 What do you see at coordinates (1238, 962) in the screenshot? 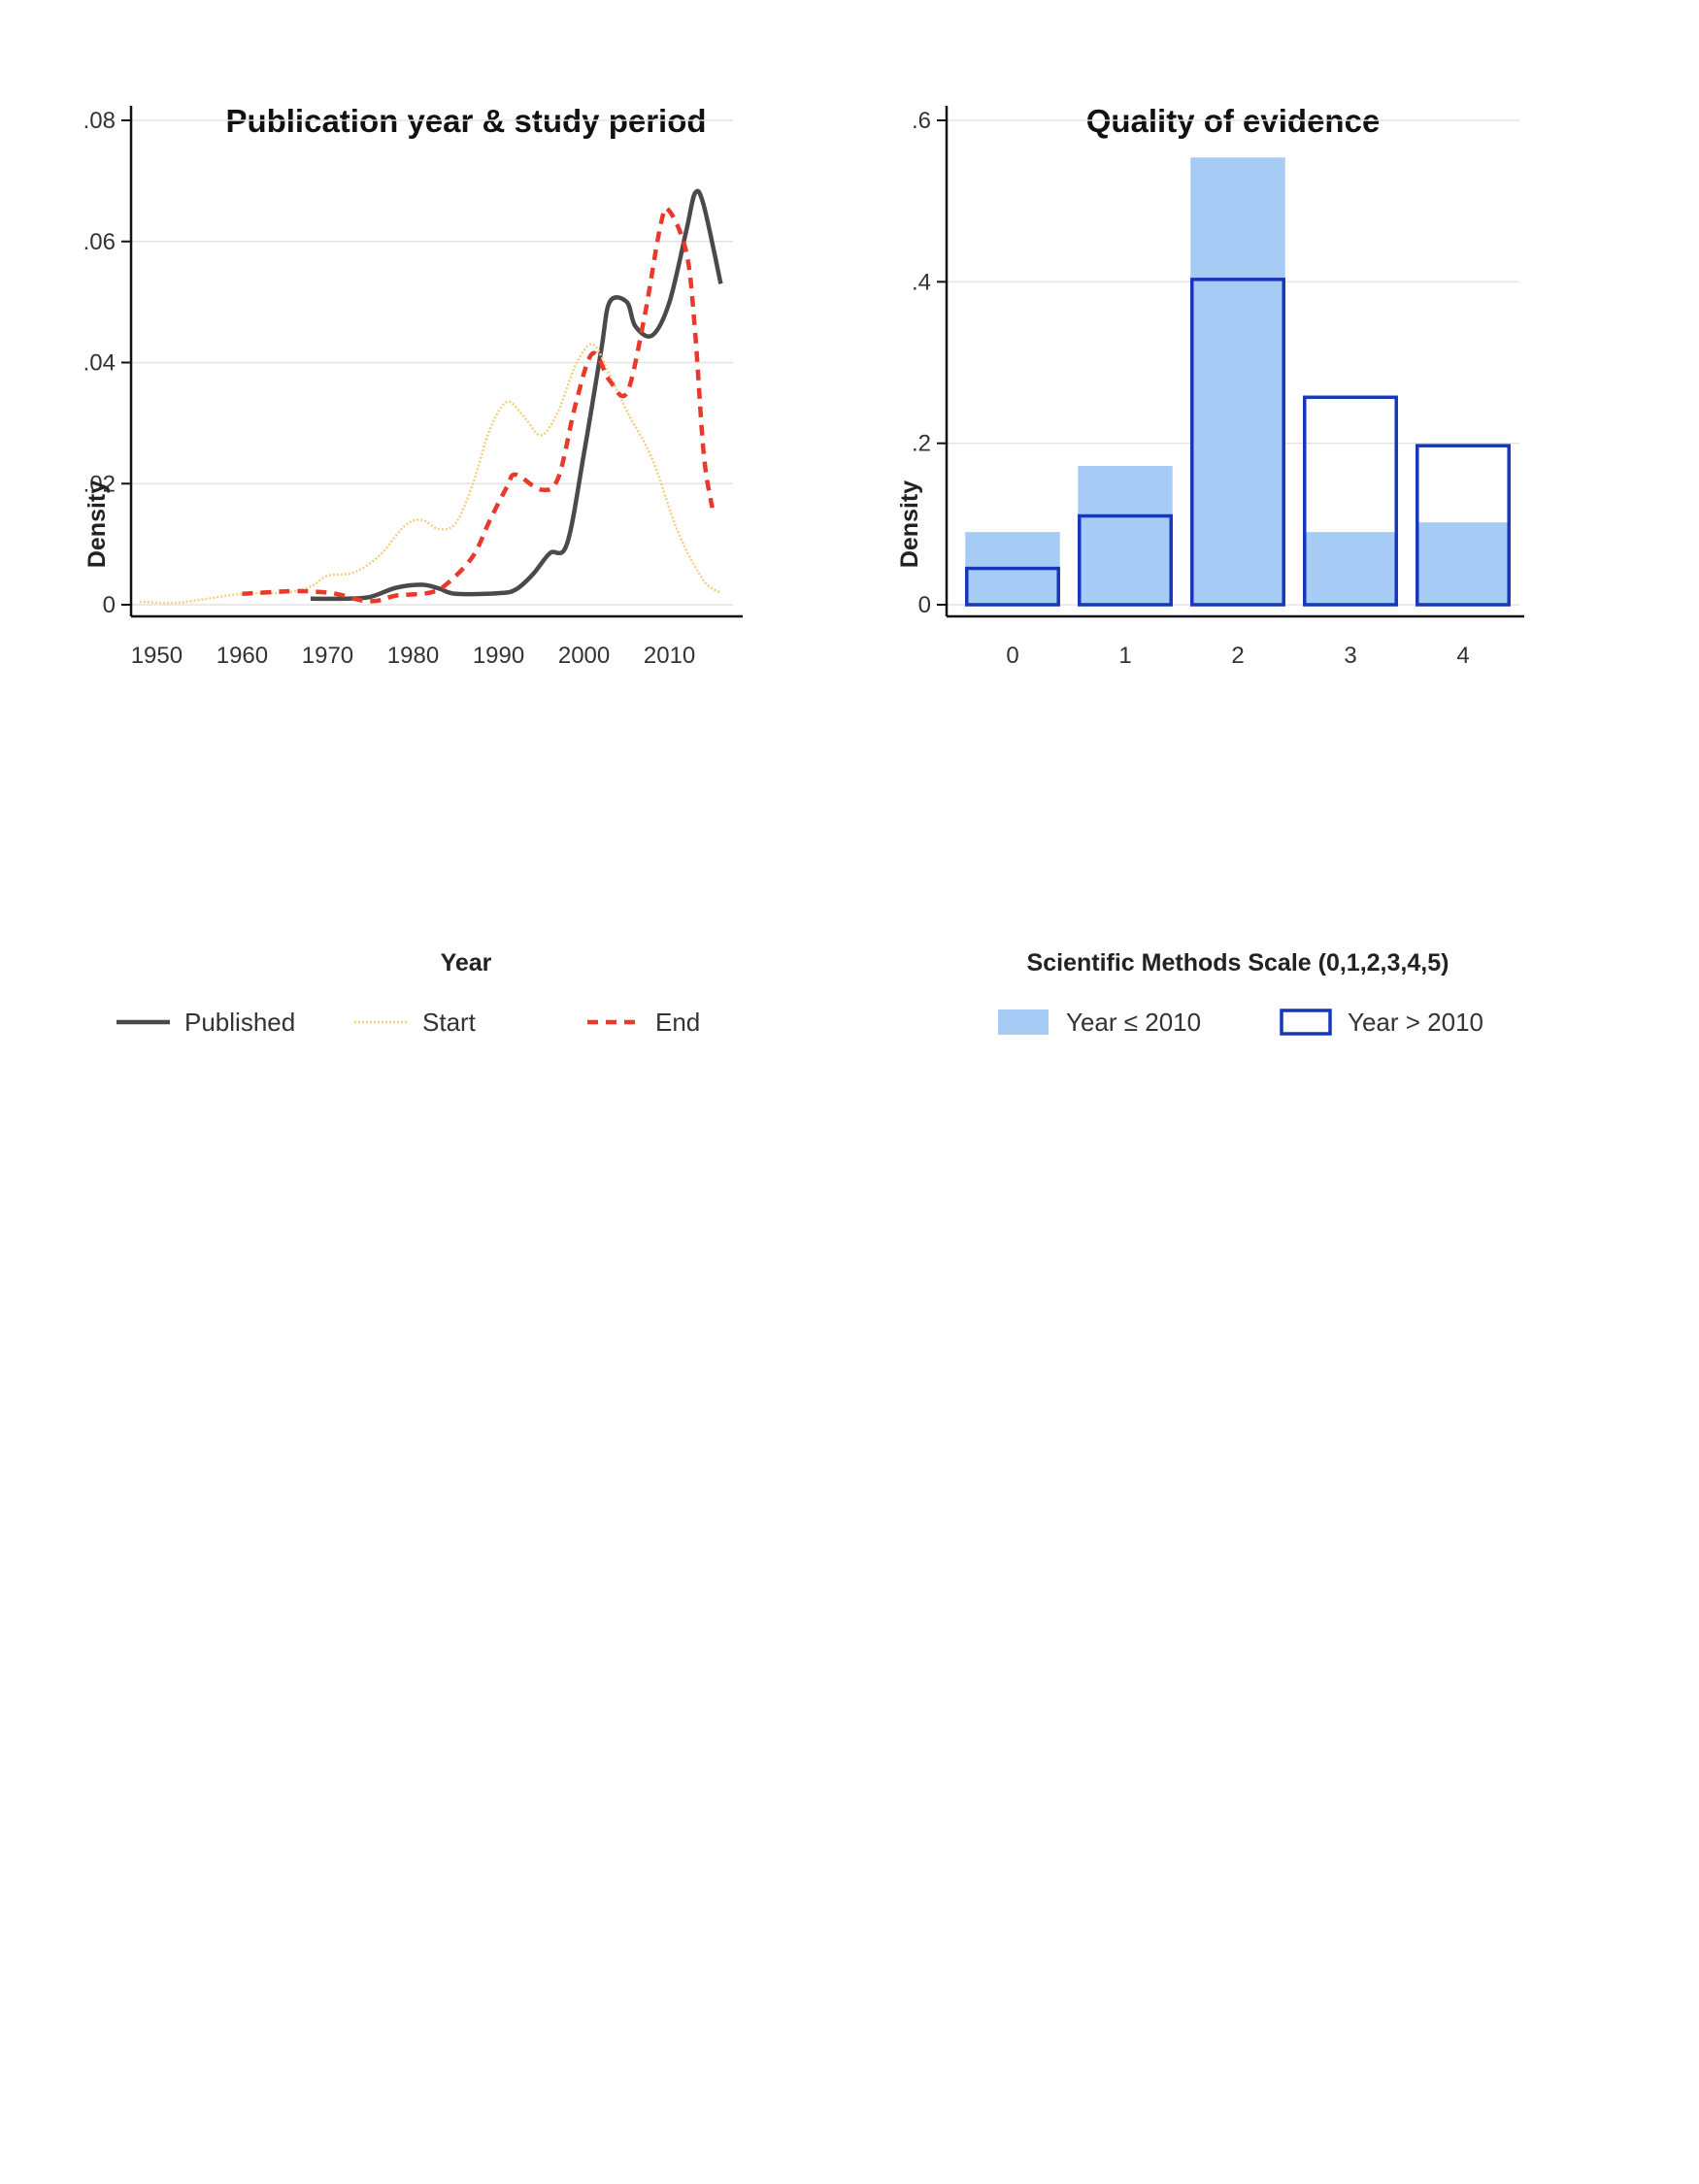
I see `x-axis-label: Scientific Methods Scale (0,1,2,3,4,5)` at bounding box center [1238, 962].